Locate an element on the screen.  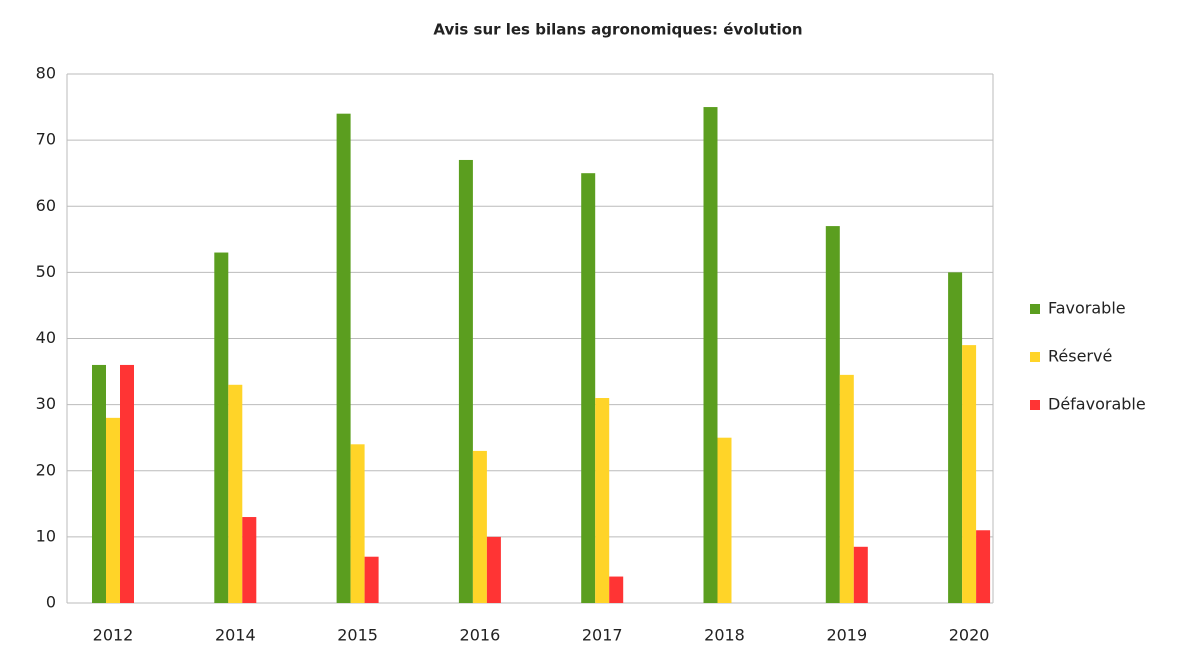
x-tick-label: 2017 is located at coordinates (602, 635).